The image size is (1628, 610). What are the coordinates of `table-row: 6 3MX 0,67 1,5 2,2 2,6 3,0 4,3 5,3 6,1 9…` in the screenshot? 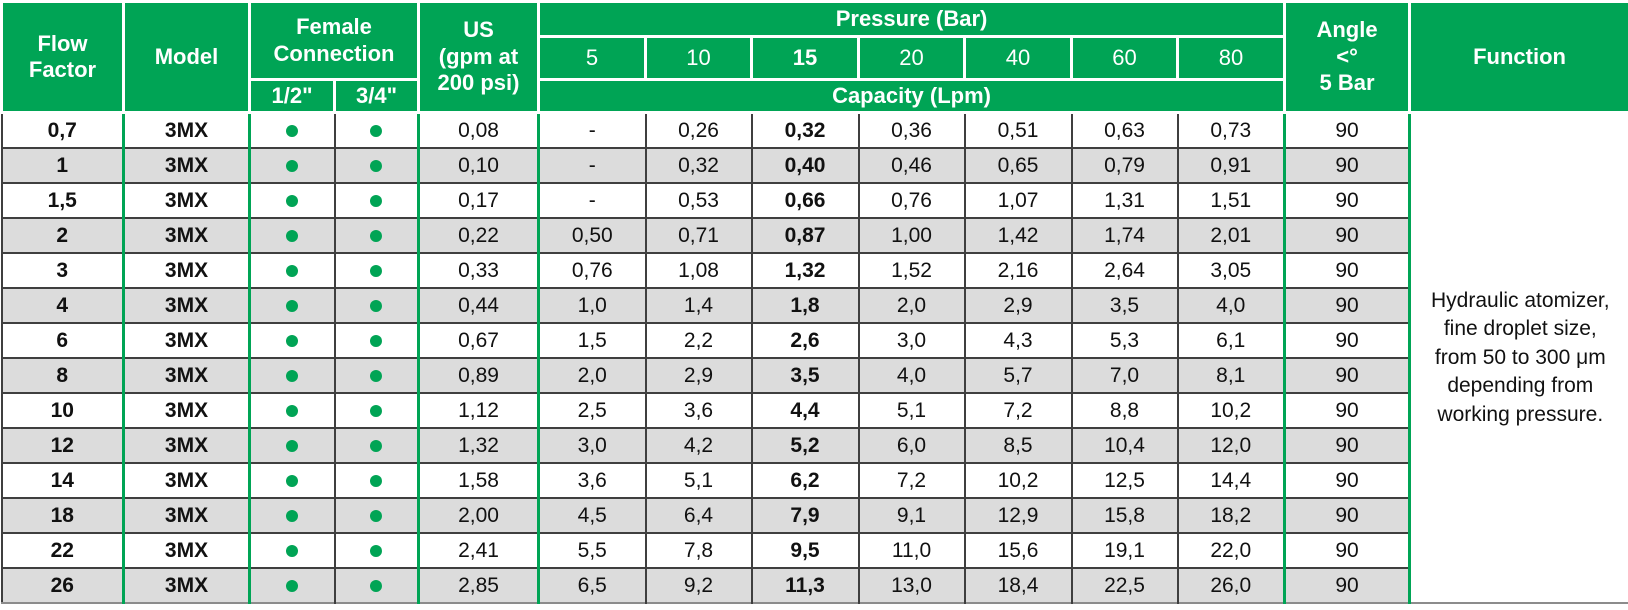 It's located at (814, 340).